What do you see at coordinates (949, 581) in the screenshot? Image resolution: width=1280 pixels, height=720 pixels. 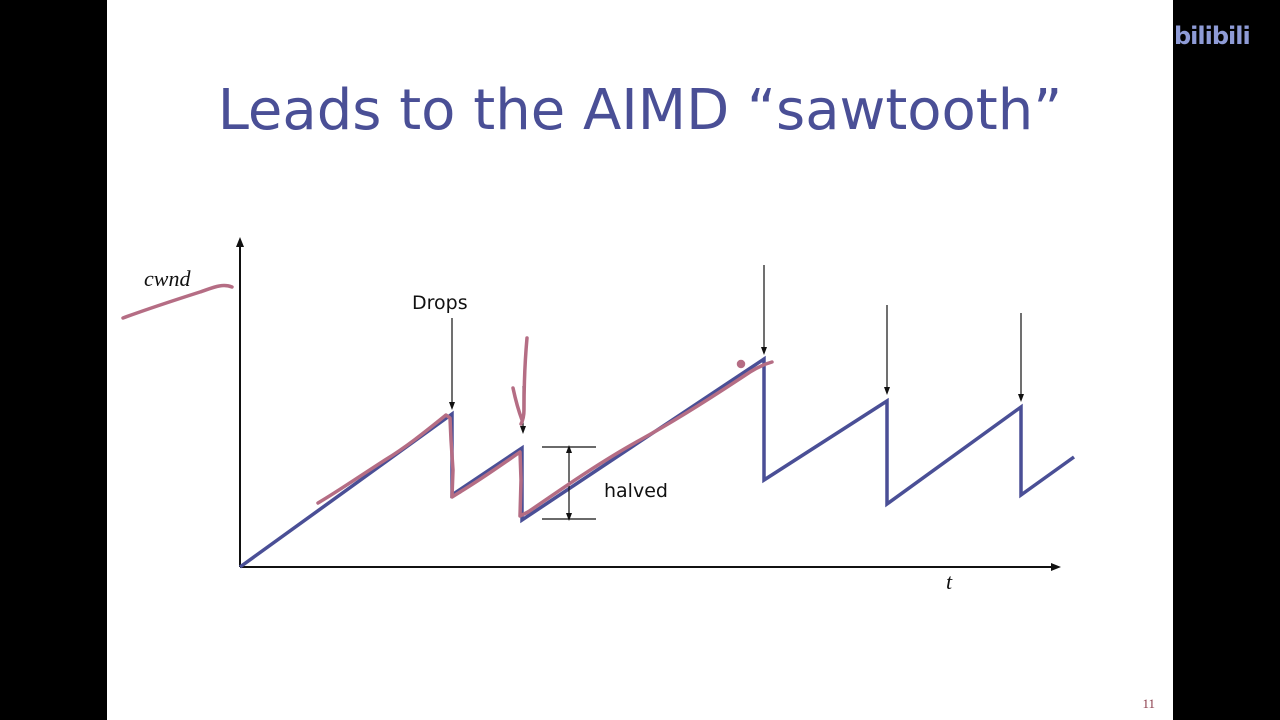 I see `x-axis-label: t` at bounding box center [949, 581].